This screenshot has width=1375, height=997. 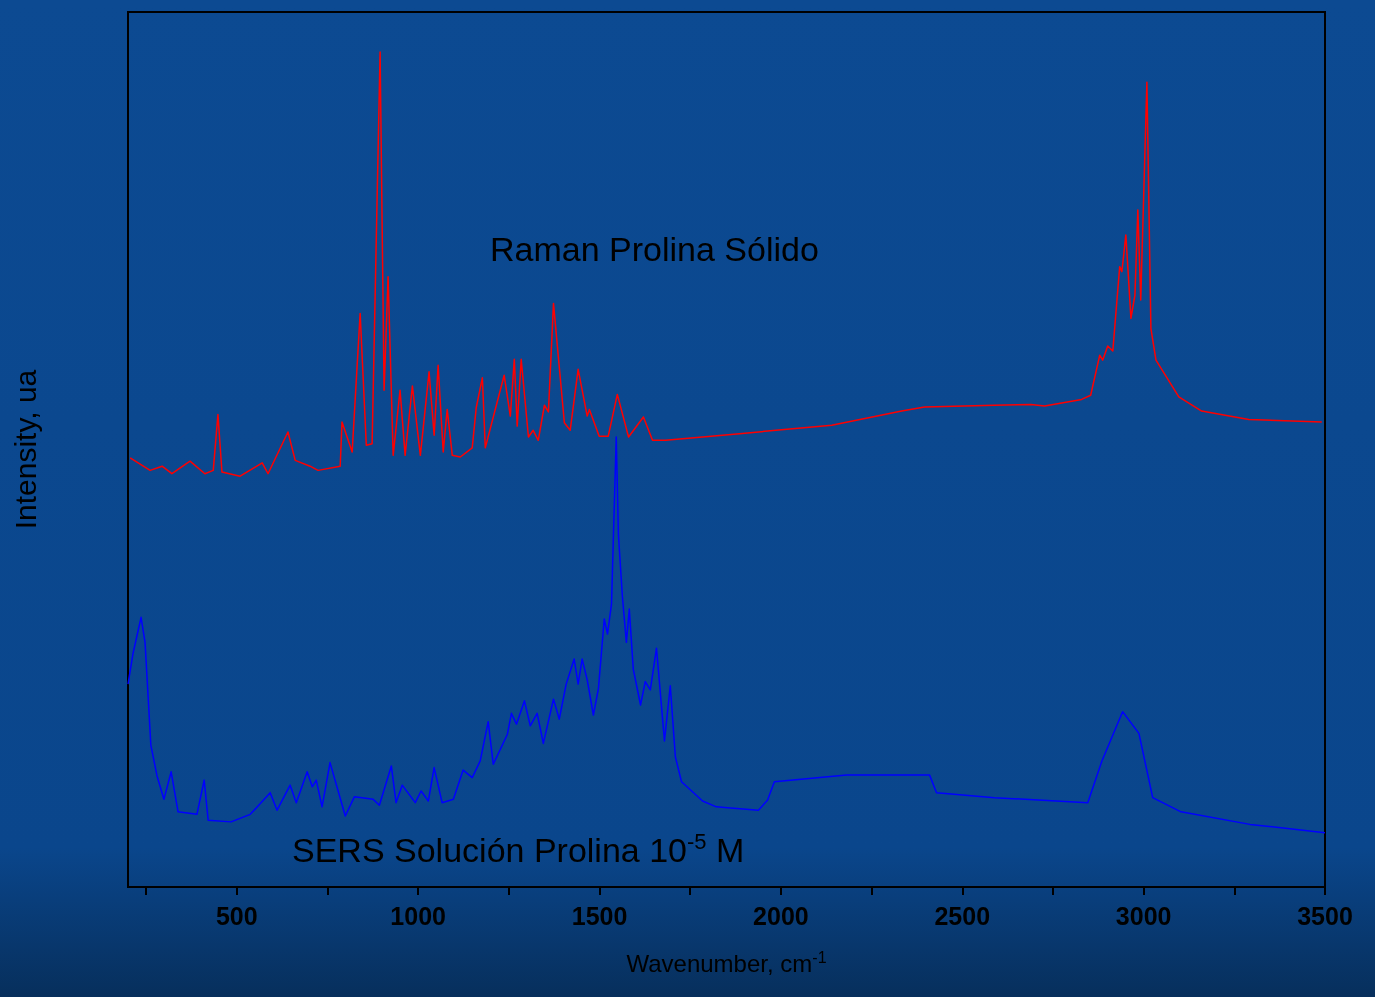 I want to click on y-axis-title: Intensity, ua, so click(x=25, y=449).